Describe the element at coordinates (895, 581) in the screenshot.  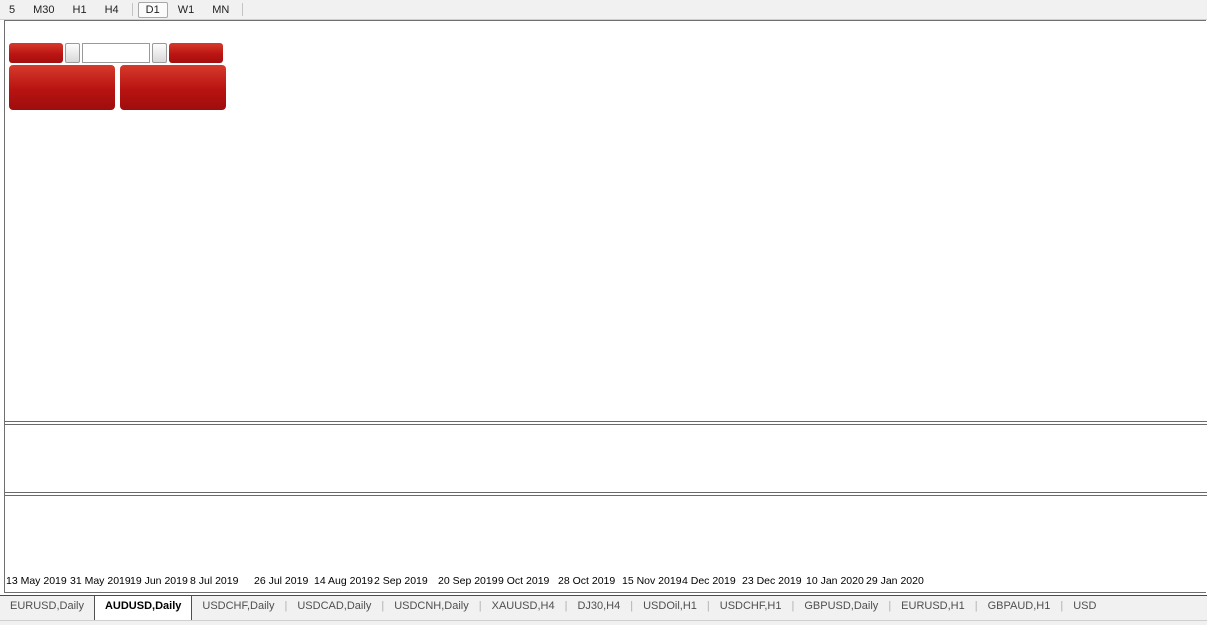
I see `date-axis-label: 29 Jan 2020` at that location.